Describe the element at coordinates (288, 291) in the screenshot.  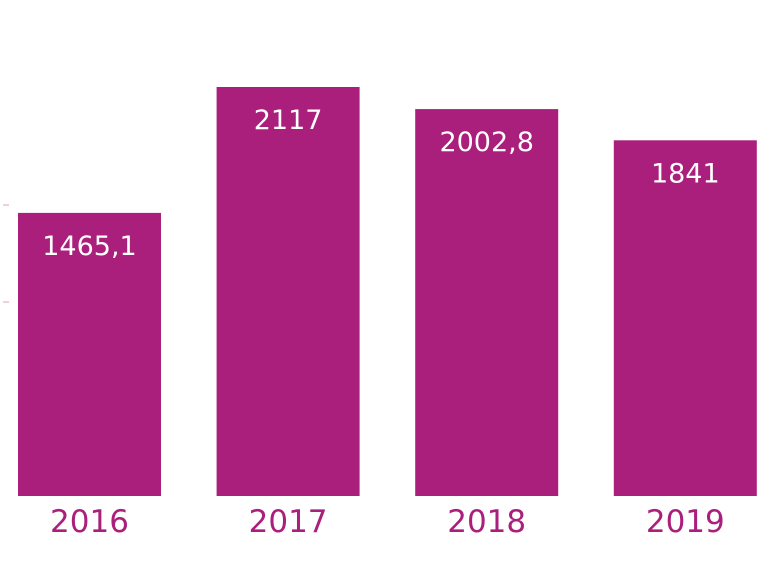
I see `bar-2017` at that location.